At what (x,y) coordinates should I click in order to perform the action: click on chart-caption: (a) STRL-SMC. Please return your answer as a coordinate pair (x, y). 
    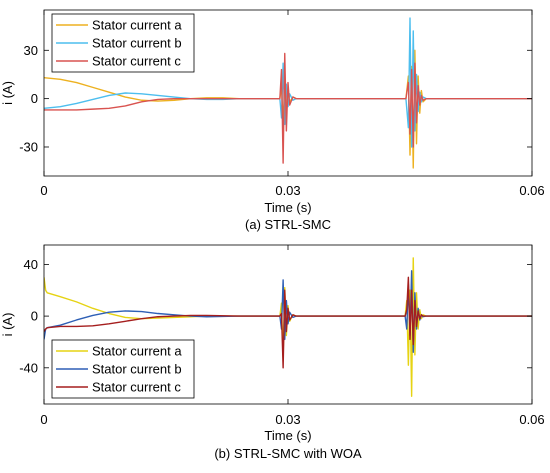
    Looking at the image, I should click on (288, 224).